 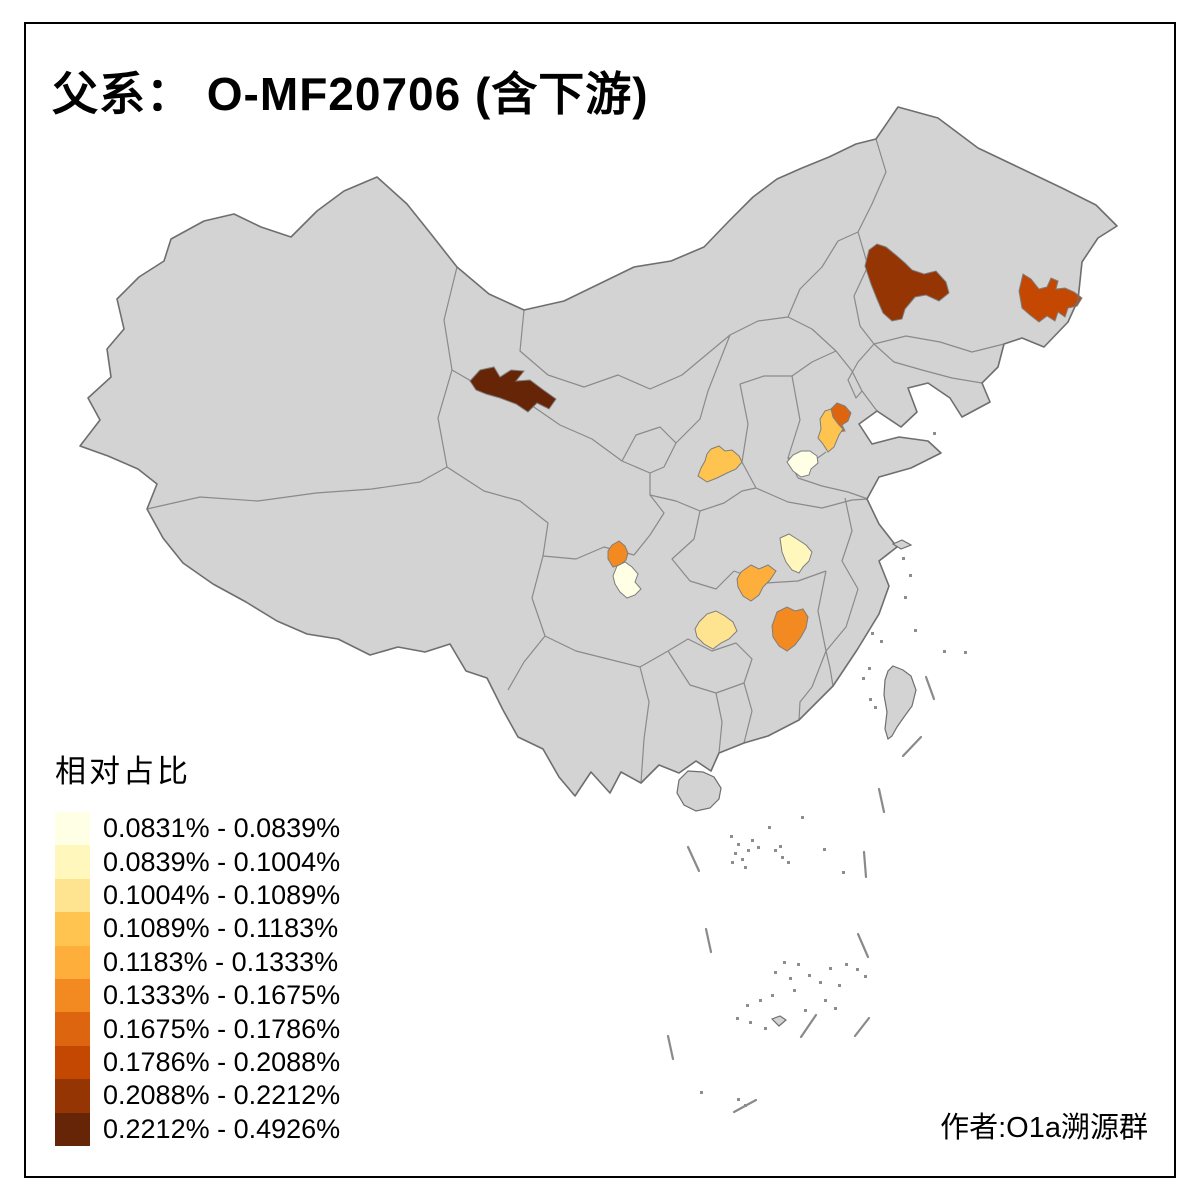 What do you see at coordinates (699, 791) in the screenshot?
I see `hainan-island` at bounding box center [699, 791].